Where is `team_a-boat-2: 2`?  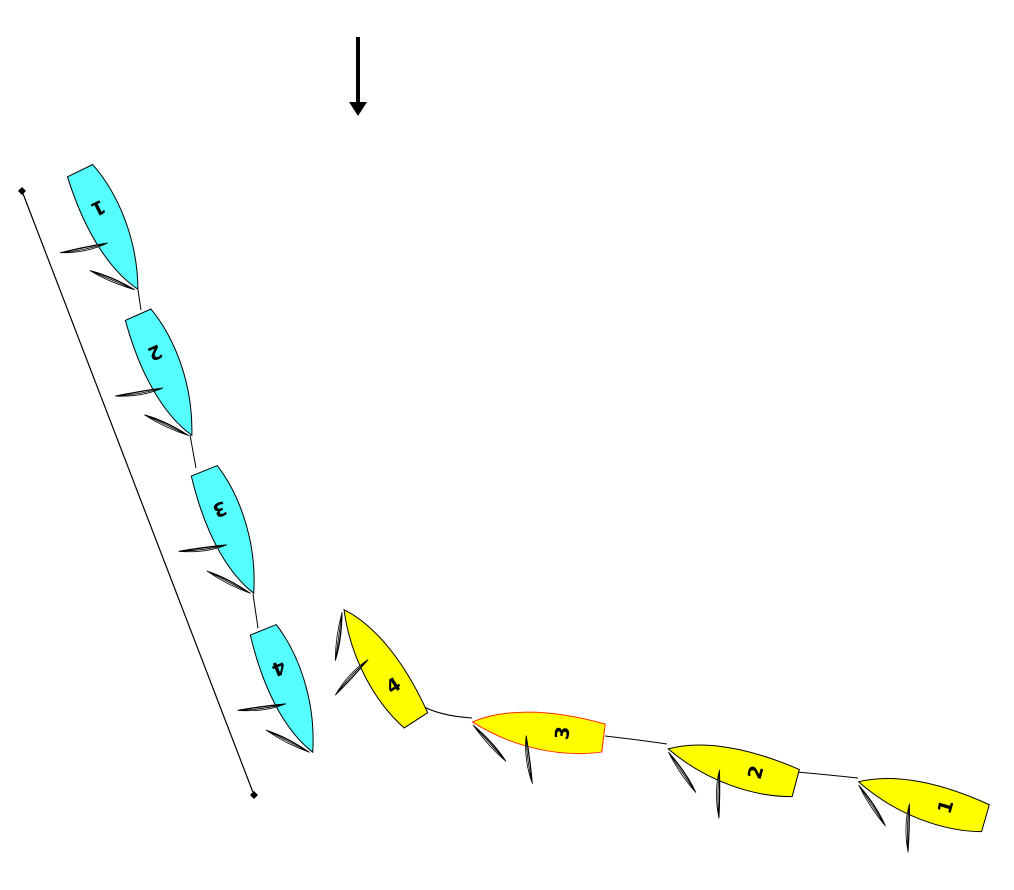 team_a-boat-2: 2 is located at coordinates (150, 382).